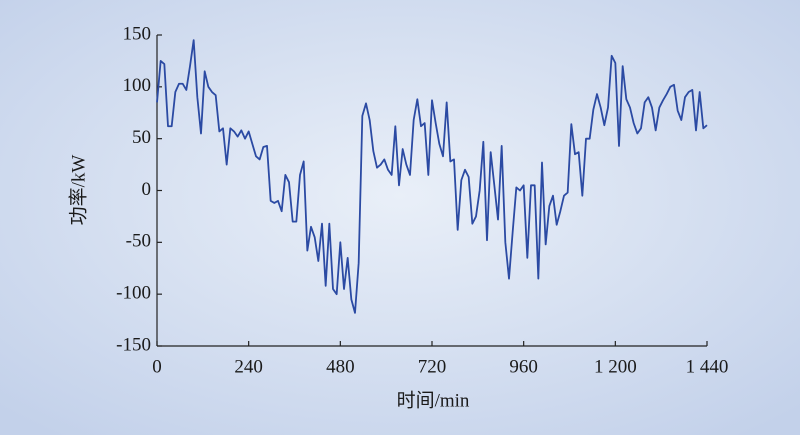 The image size is (800, 435). Describe the element at coordinates (248, 366) in the screenshot. I see `x-tick-label: 240` at that location.